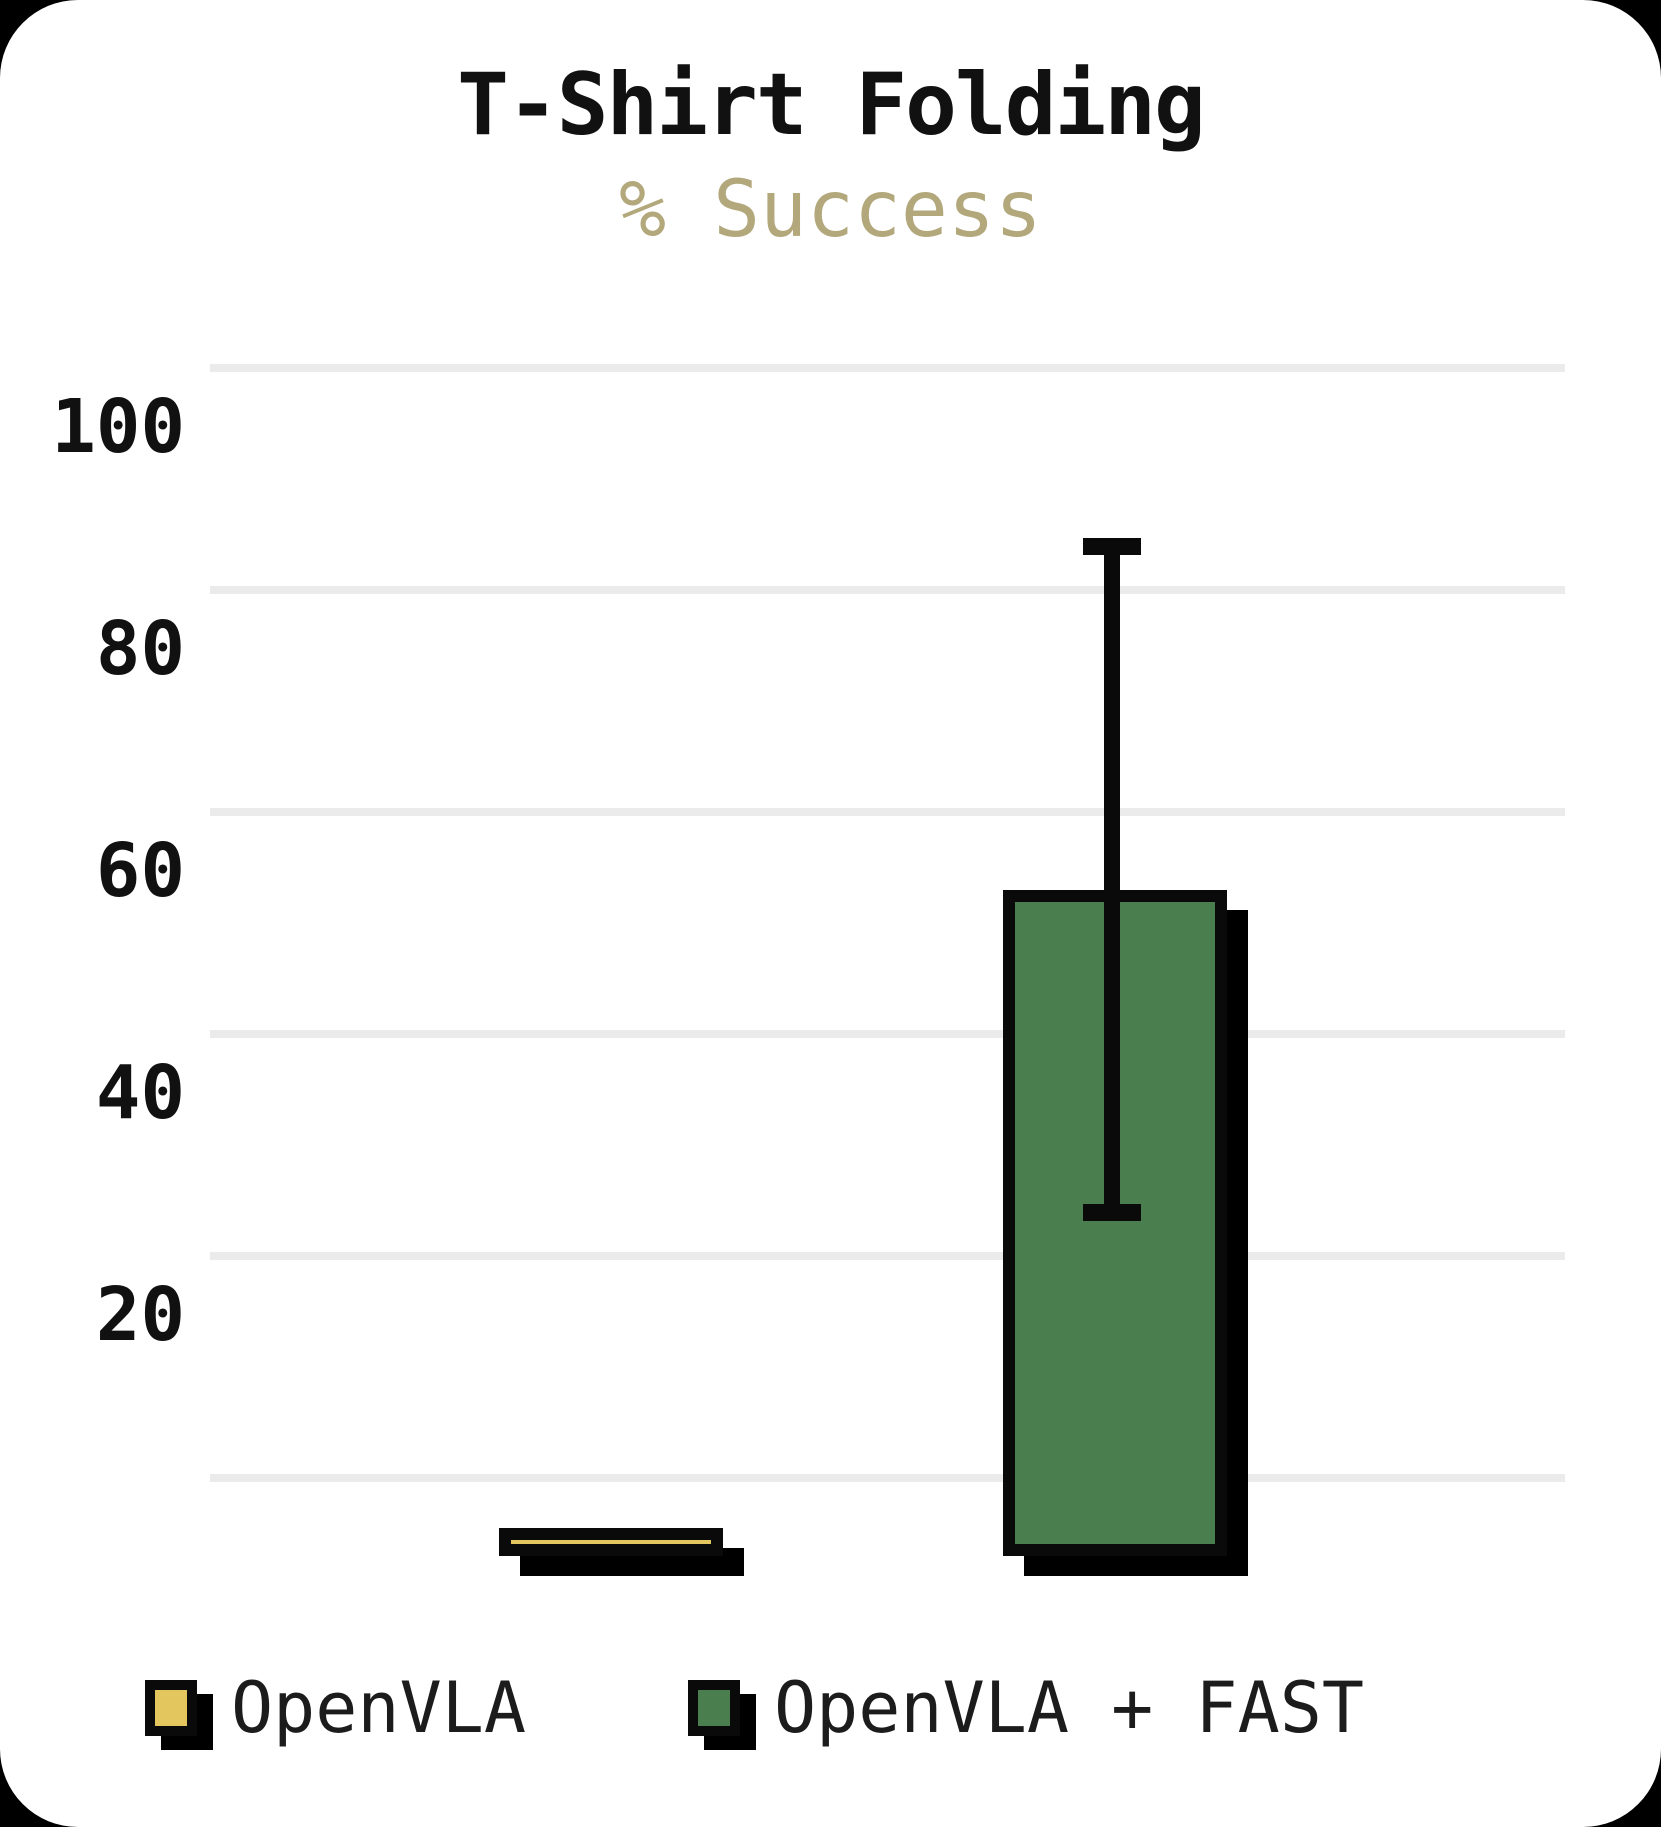 The image size is (1661, 1827). Describe the element at coordinates (830, 210) in the screenshot. I see `chart-subtitle: % Success` at that location.